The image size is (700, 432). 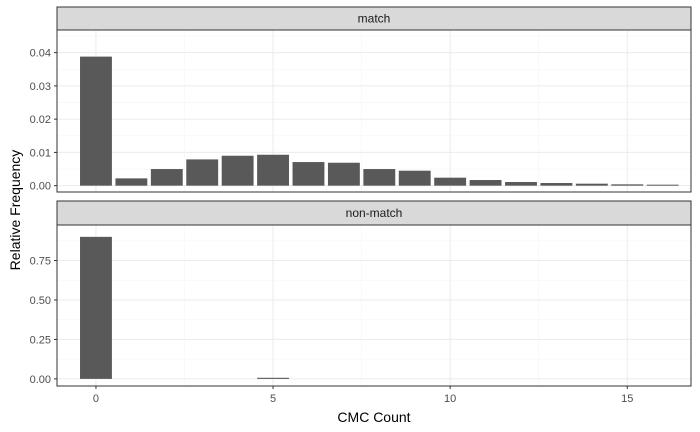 I want to click on y-tick-label: 0.01, so click(x=40, y=153).